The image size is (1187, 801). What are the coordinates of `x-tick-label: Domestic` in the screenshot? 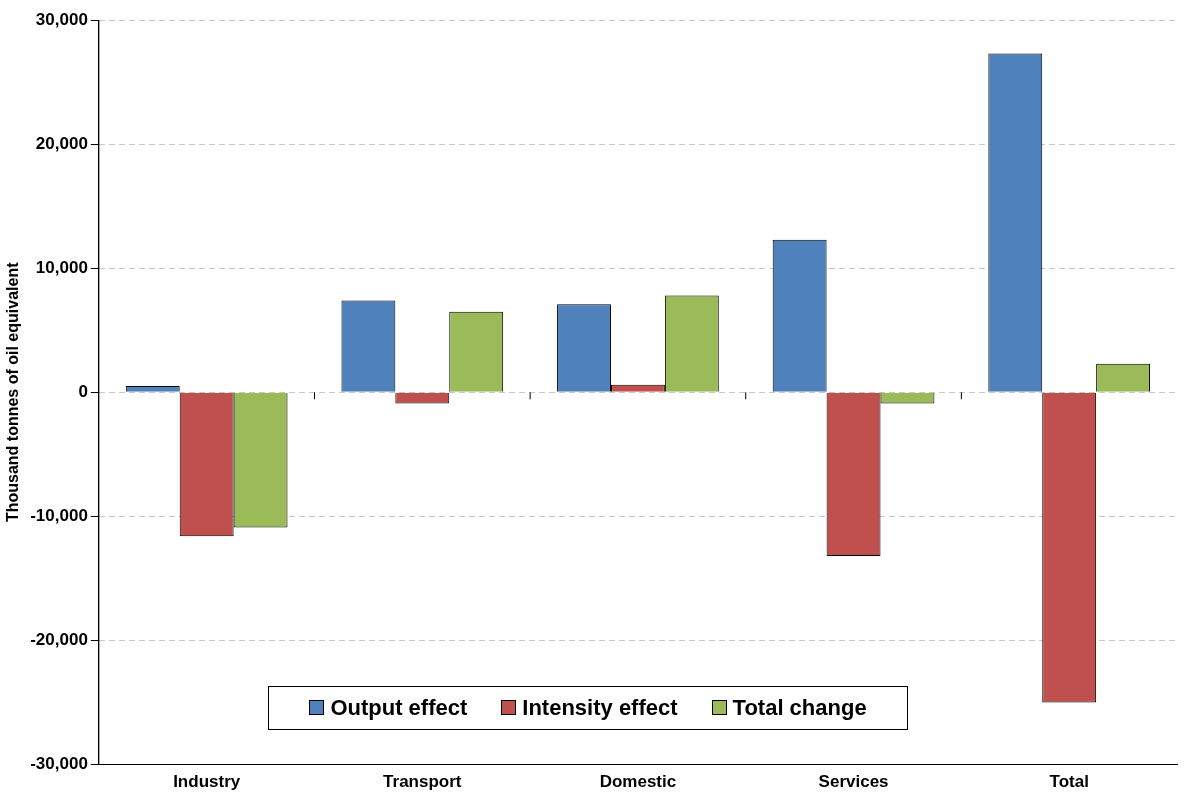 It's located at (638, 782).